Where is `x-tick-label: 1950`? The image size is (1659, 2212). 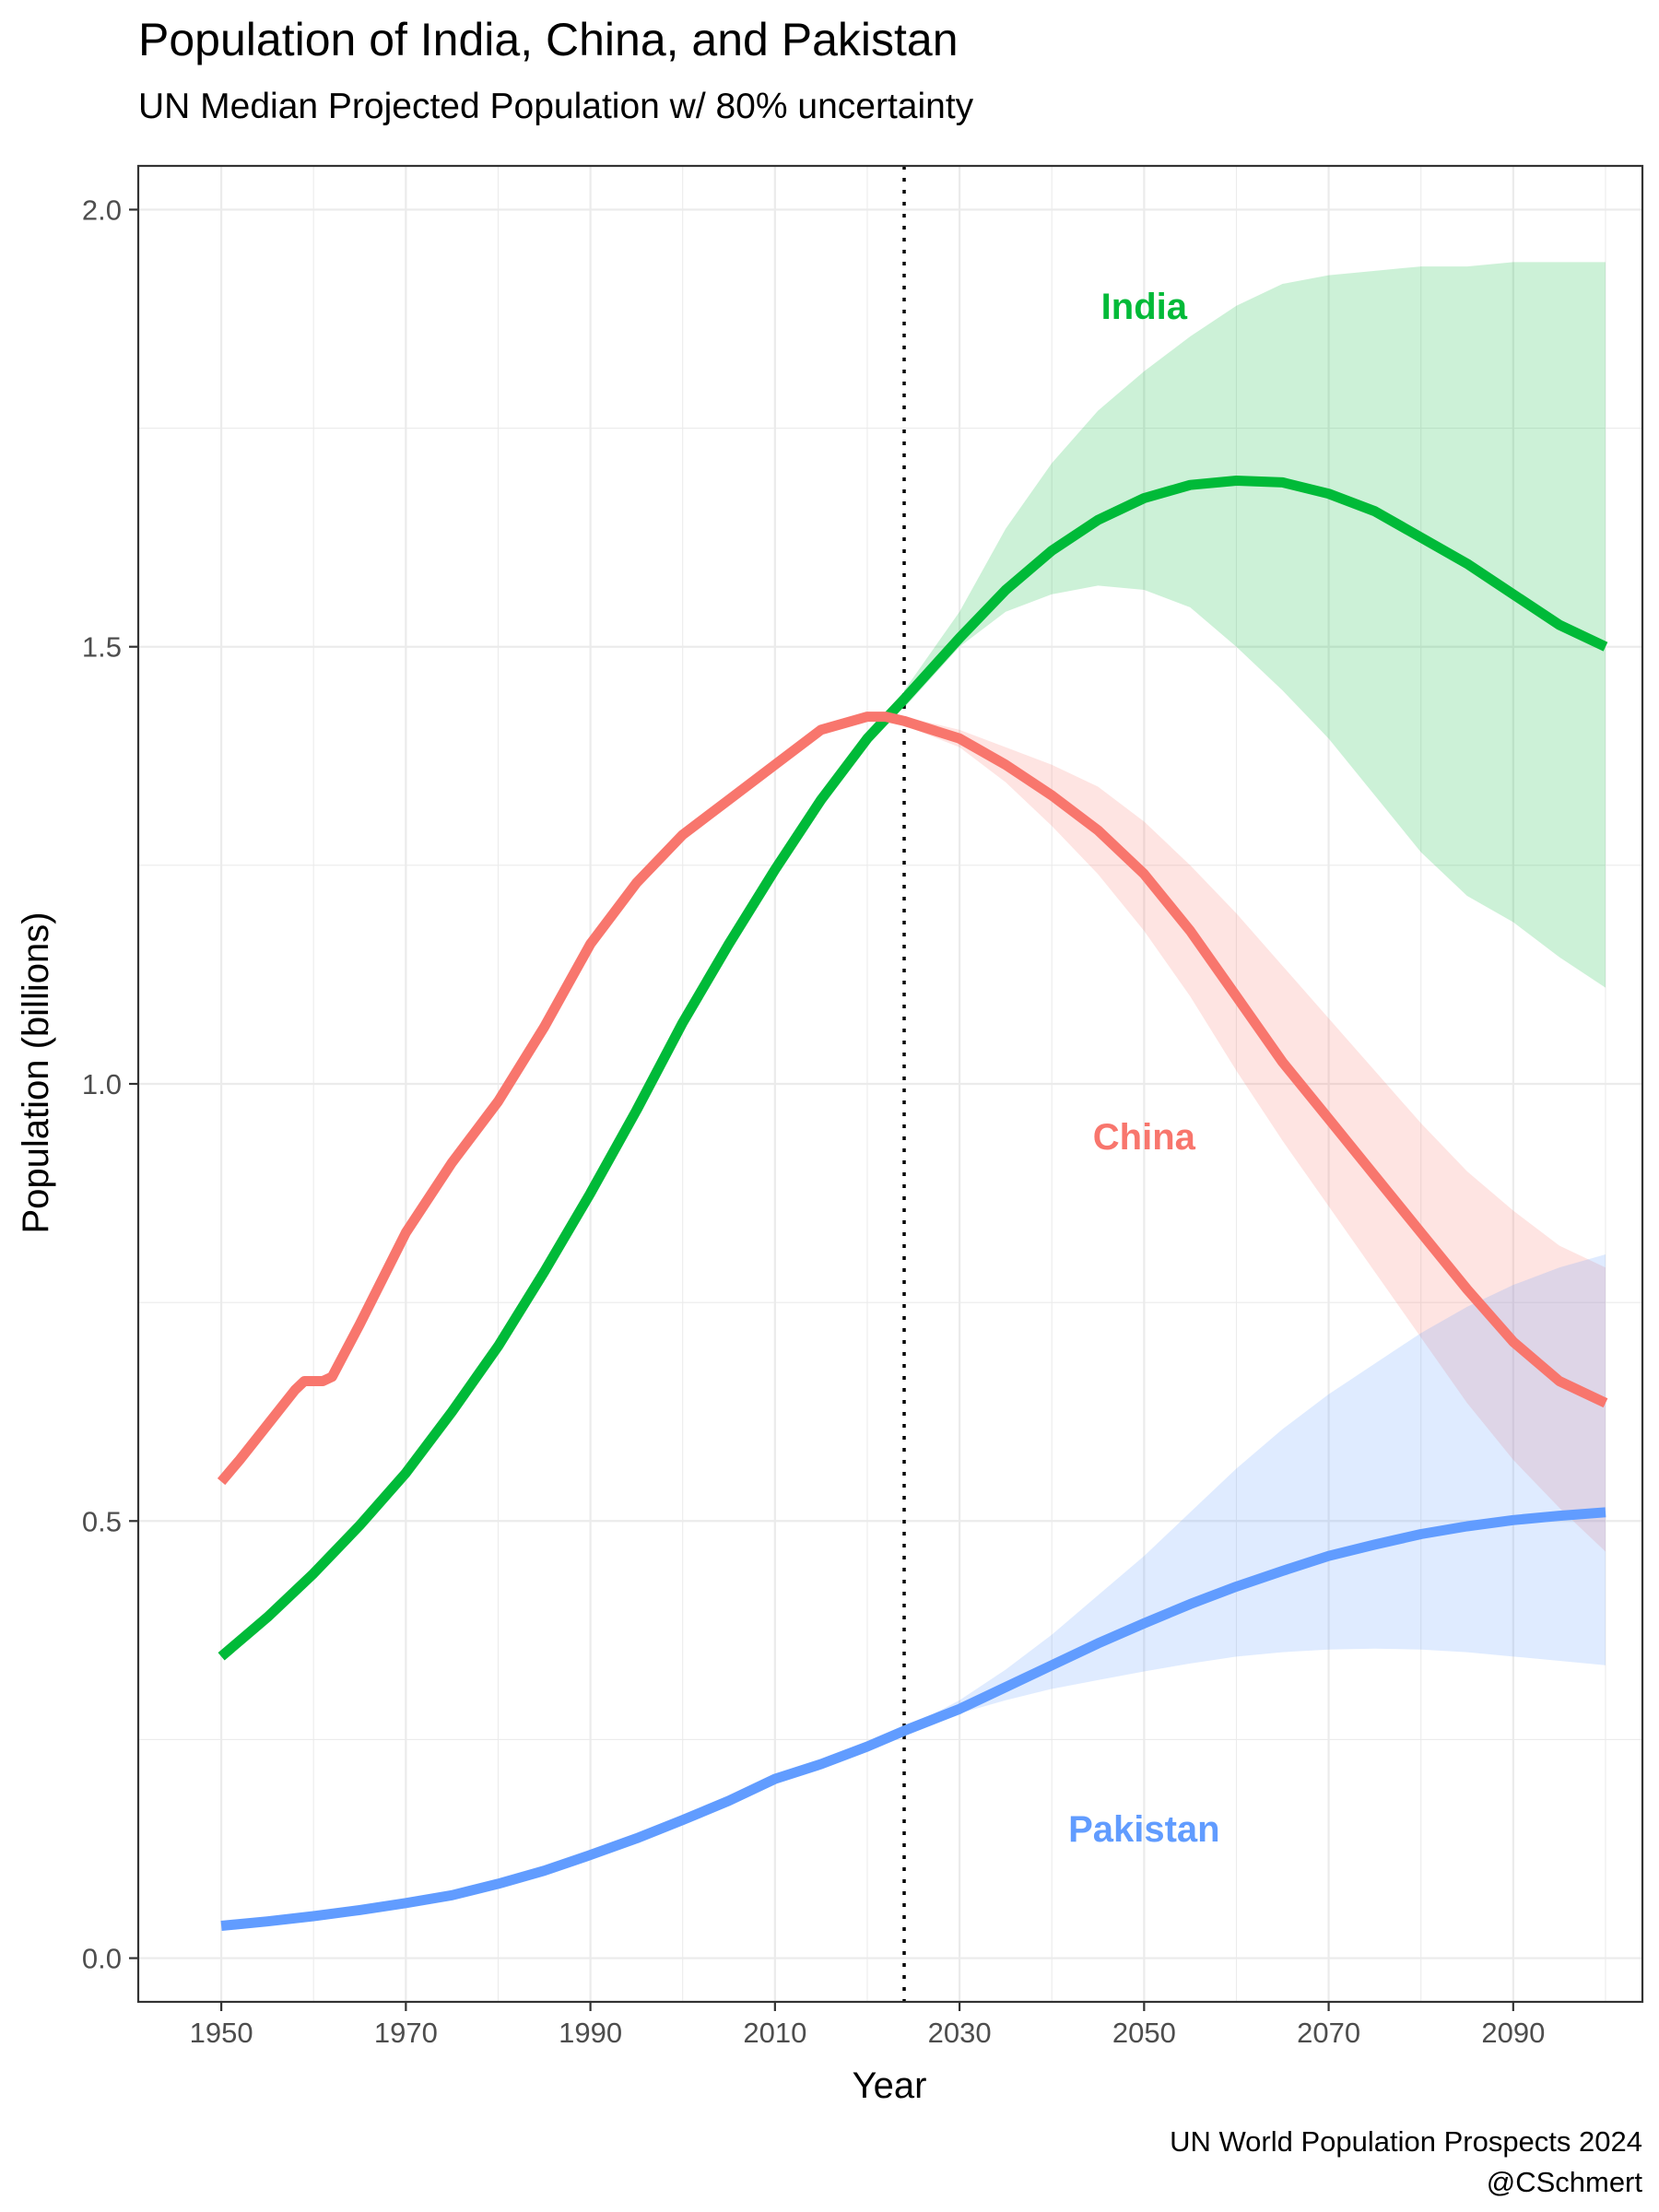
x-tick-label: 1950 is located at coordinates (221, 2033).